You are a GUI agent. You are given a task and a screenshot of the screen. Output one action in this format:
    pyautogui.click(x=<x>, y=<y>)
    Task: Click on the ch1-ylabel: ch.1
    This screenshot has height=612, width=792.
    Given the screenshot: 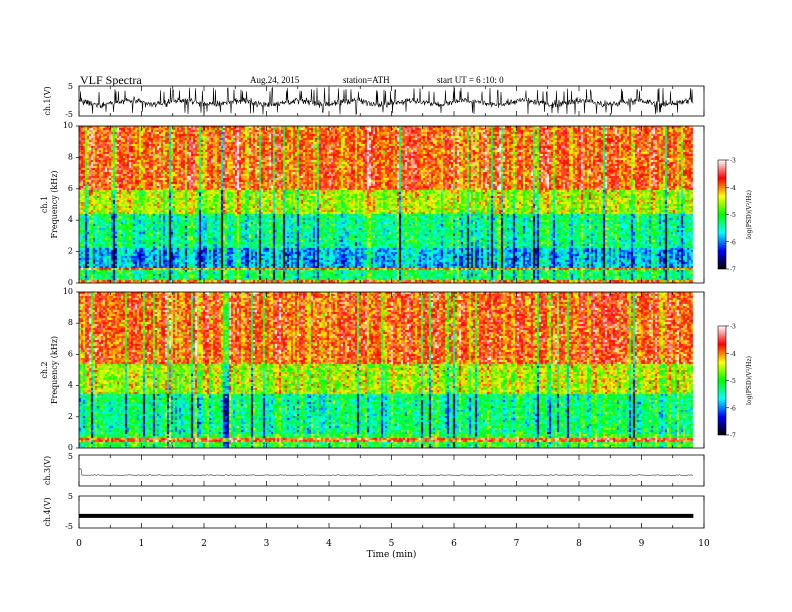 What is the action you would take?
    pyautogui.click(x=44, y=204)
    